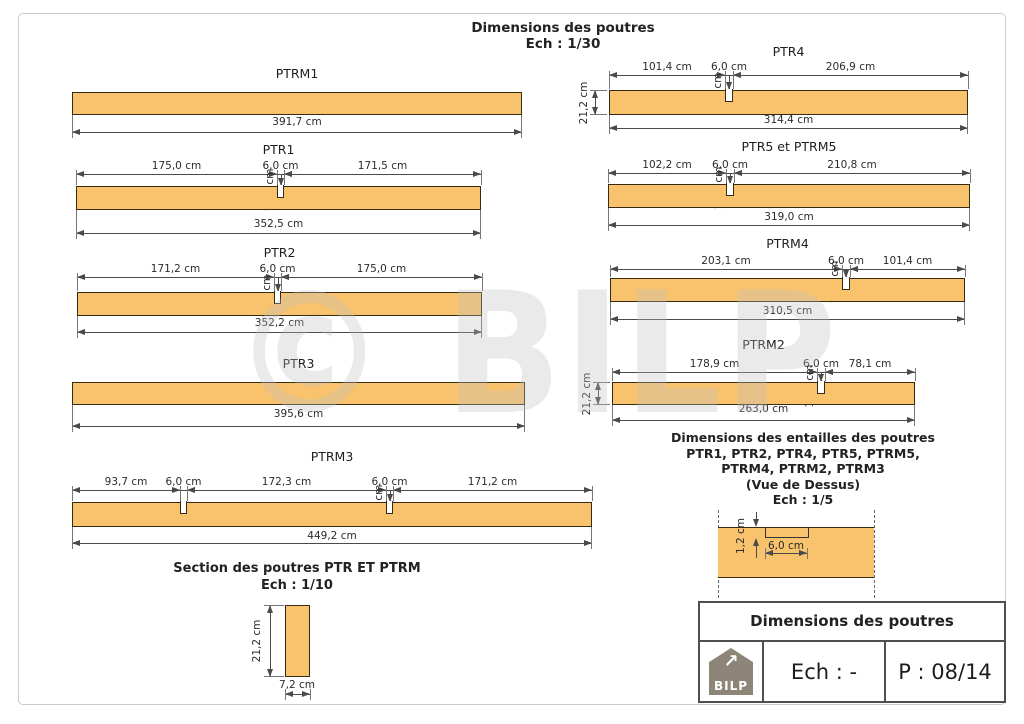 The image size is (1024, 724). What do you see at coordinates (297, 585) in the screenshot?
I see `section-heading-scale: Ech : 1/10` at bounding box center [297, 585].